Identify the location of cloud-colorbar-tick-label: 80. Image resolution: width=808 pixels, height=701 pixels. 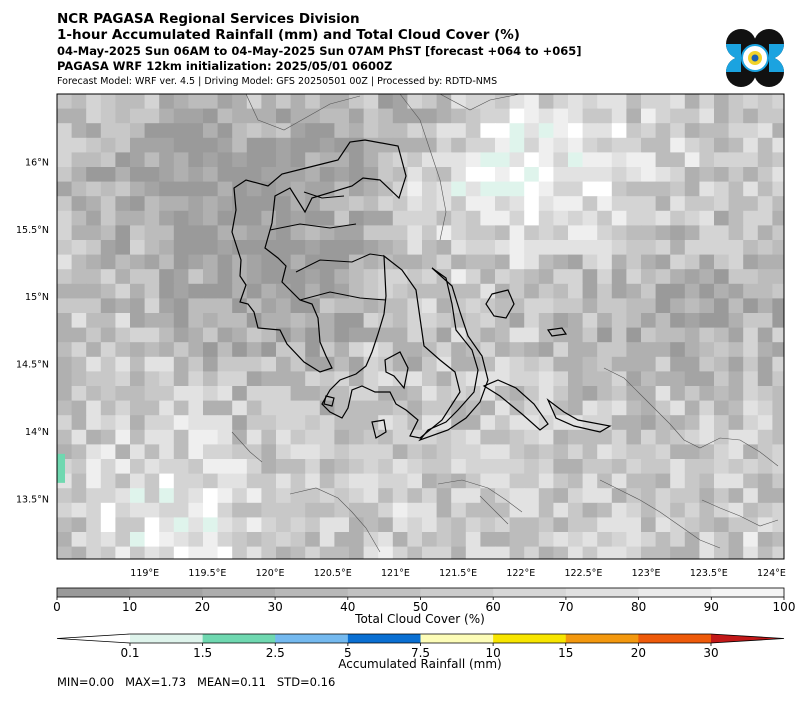
(638, 607).